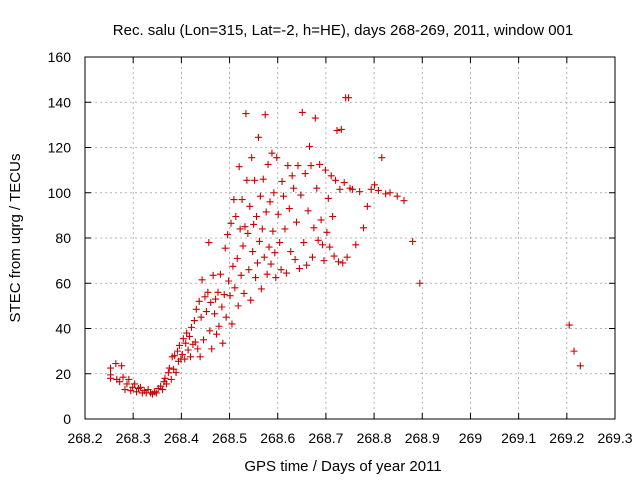 Image resolution: width=640 pixels, height=480 pixels. Describe the element at coordinates (60, 148) in the screenshot. I see `y-tick-label: 120` at that location.